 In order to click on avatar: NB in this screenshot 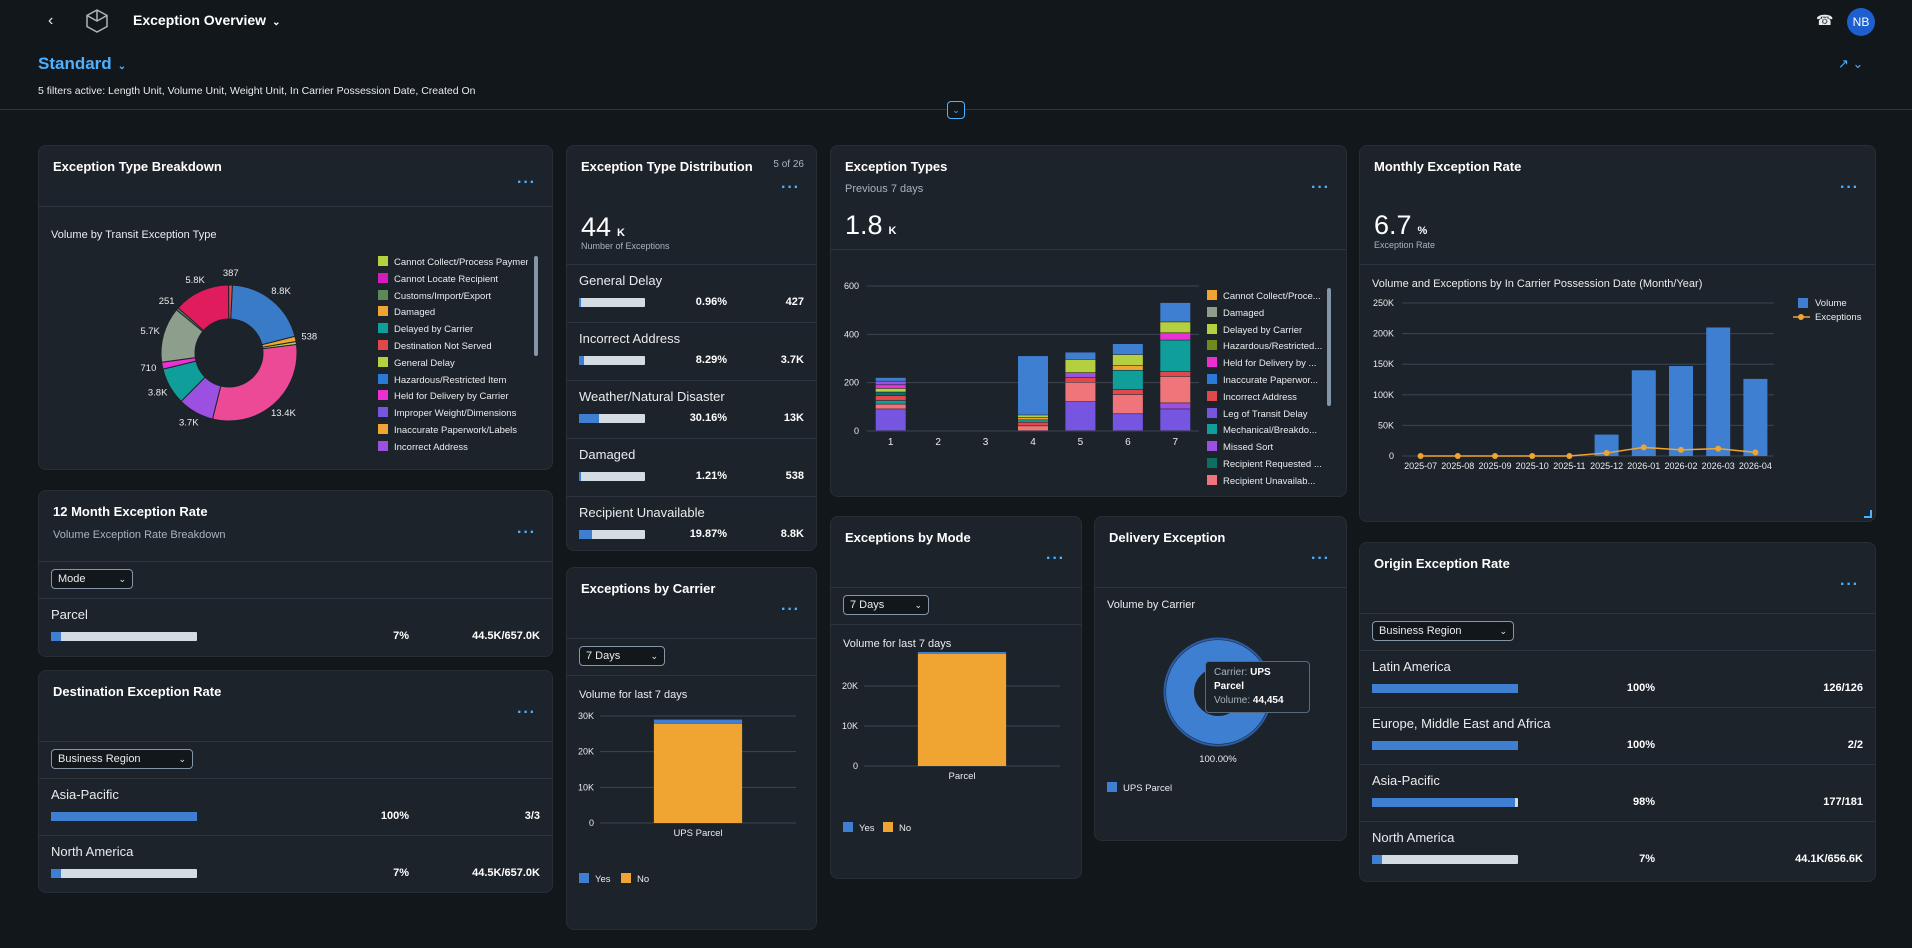, I will do `click(1861, 22)`.